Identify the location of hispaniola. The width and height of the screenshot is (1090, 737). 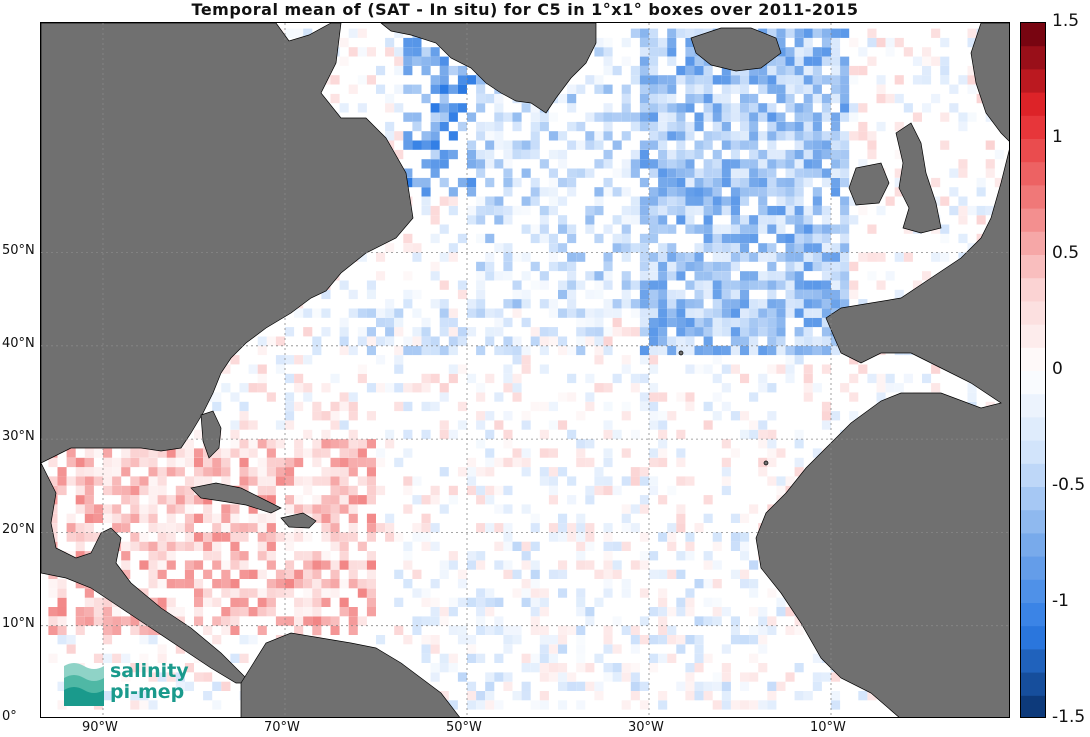
(298, 520).